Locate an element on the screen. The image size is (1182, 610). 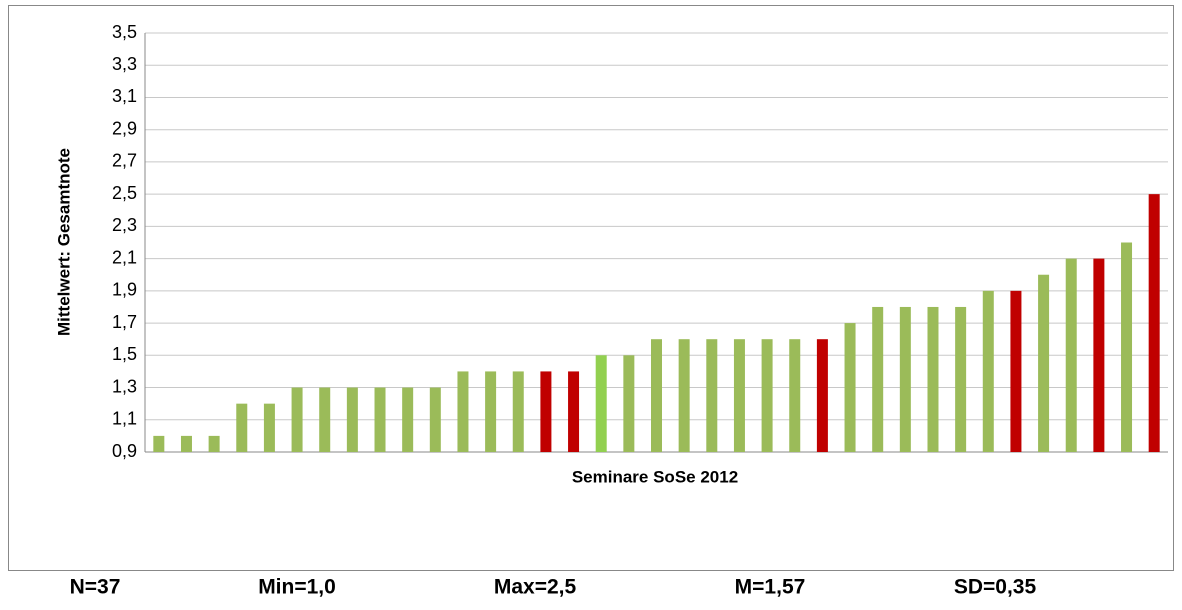
y-tick-label: 2,7 is located at coordinates (124, 161).